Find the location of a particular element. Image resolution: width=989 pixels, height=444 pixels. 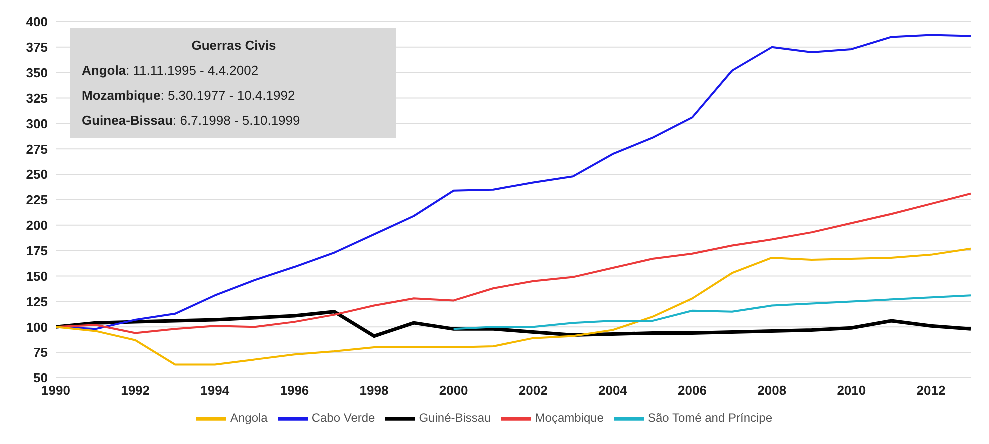

legend-label: Angola is located at coordinates (249, 418).